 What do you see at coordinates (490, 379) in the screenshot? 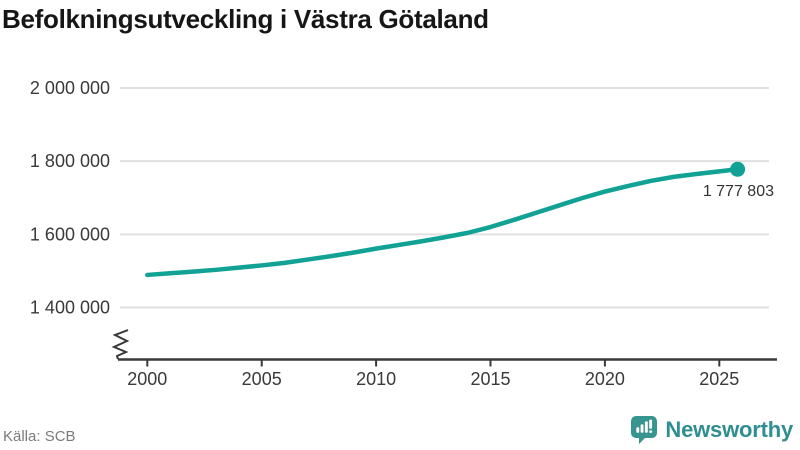
I see `x-axis-tick-label: 2015` at bounding box center [490, 379].